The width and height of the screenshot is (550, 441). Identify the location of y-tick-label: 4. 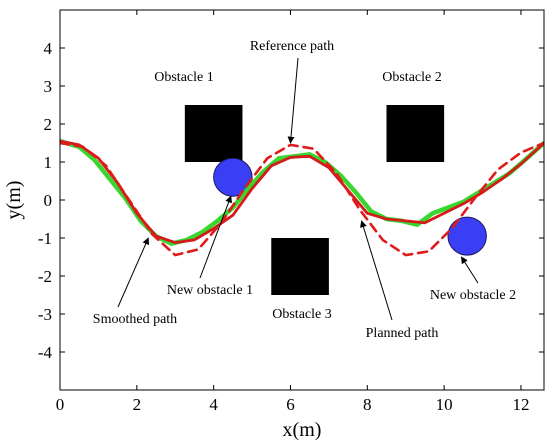
(48, 48).